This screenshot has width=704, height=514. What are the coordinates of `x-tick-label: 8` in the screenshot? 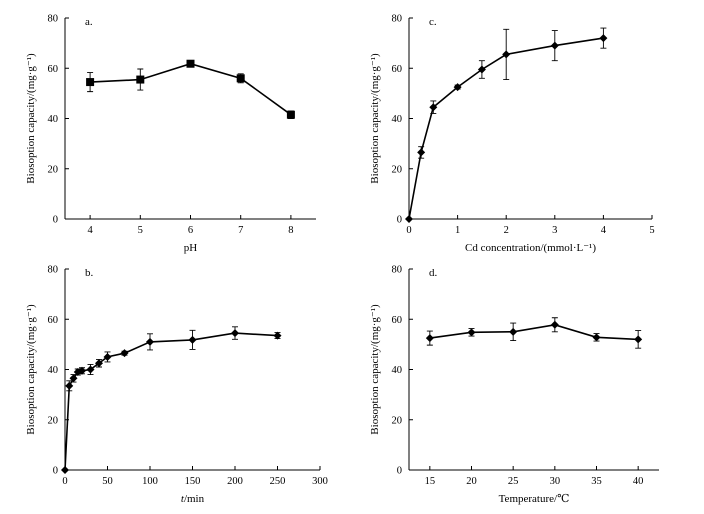 It's located at (290, 230).